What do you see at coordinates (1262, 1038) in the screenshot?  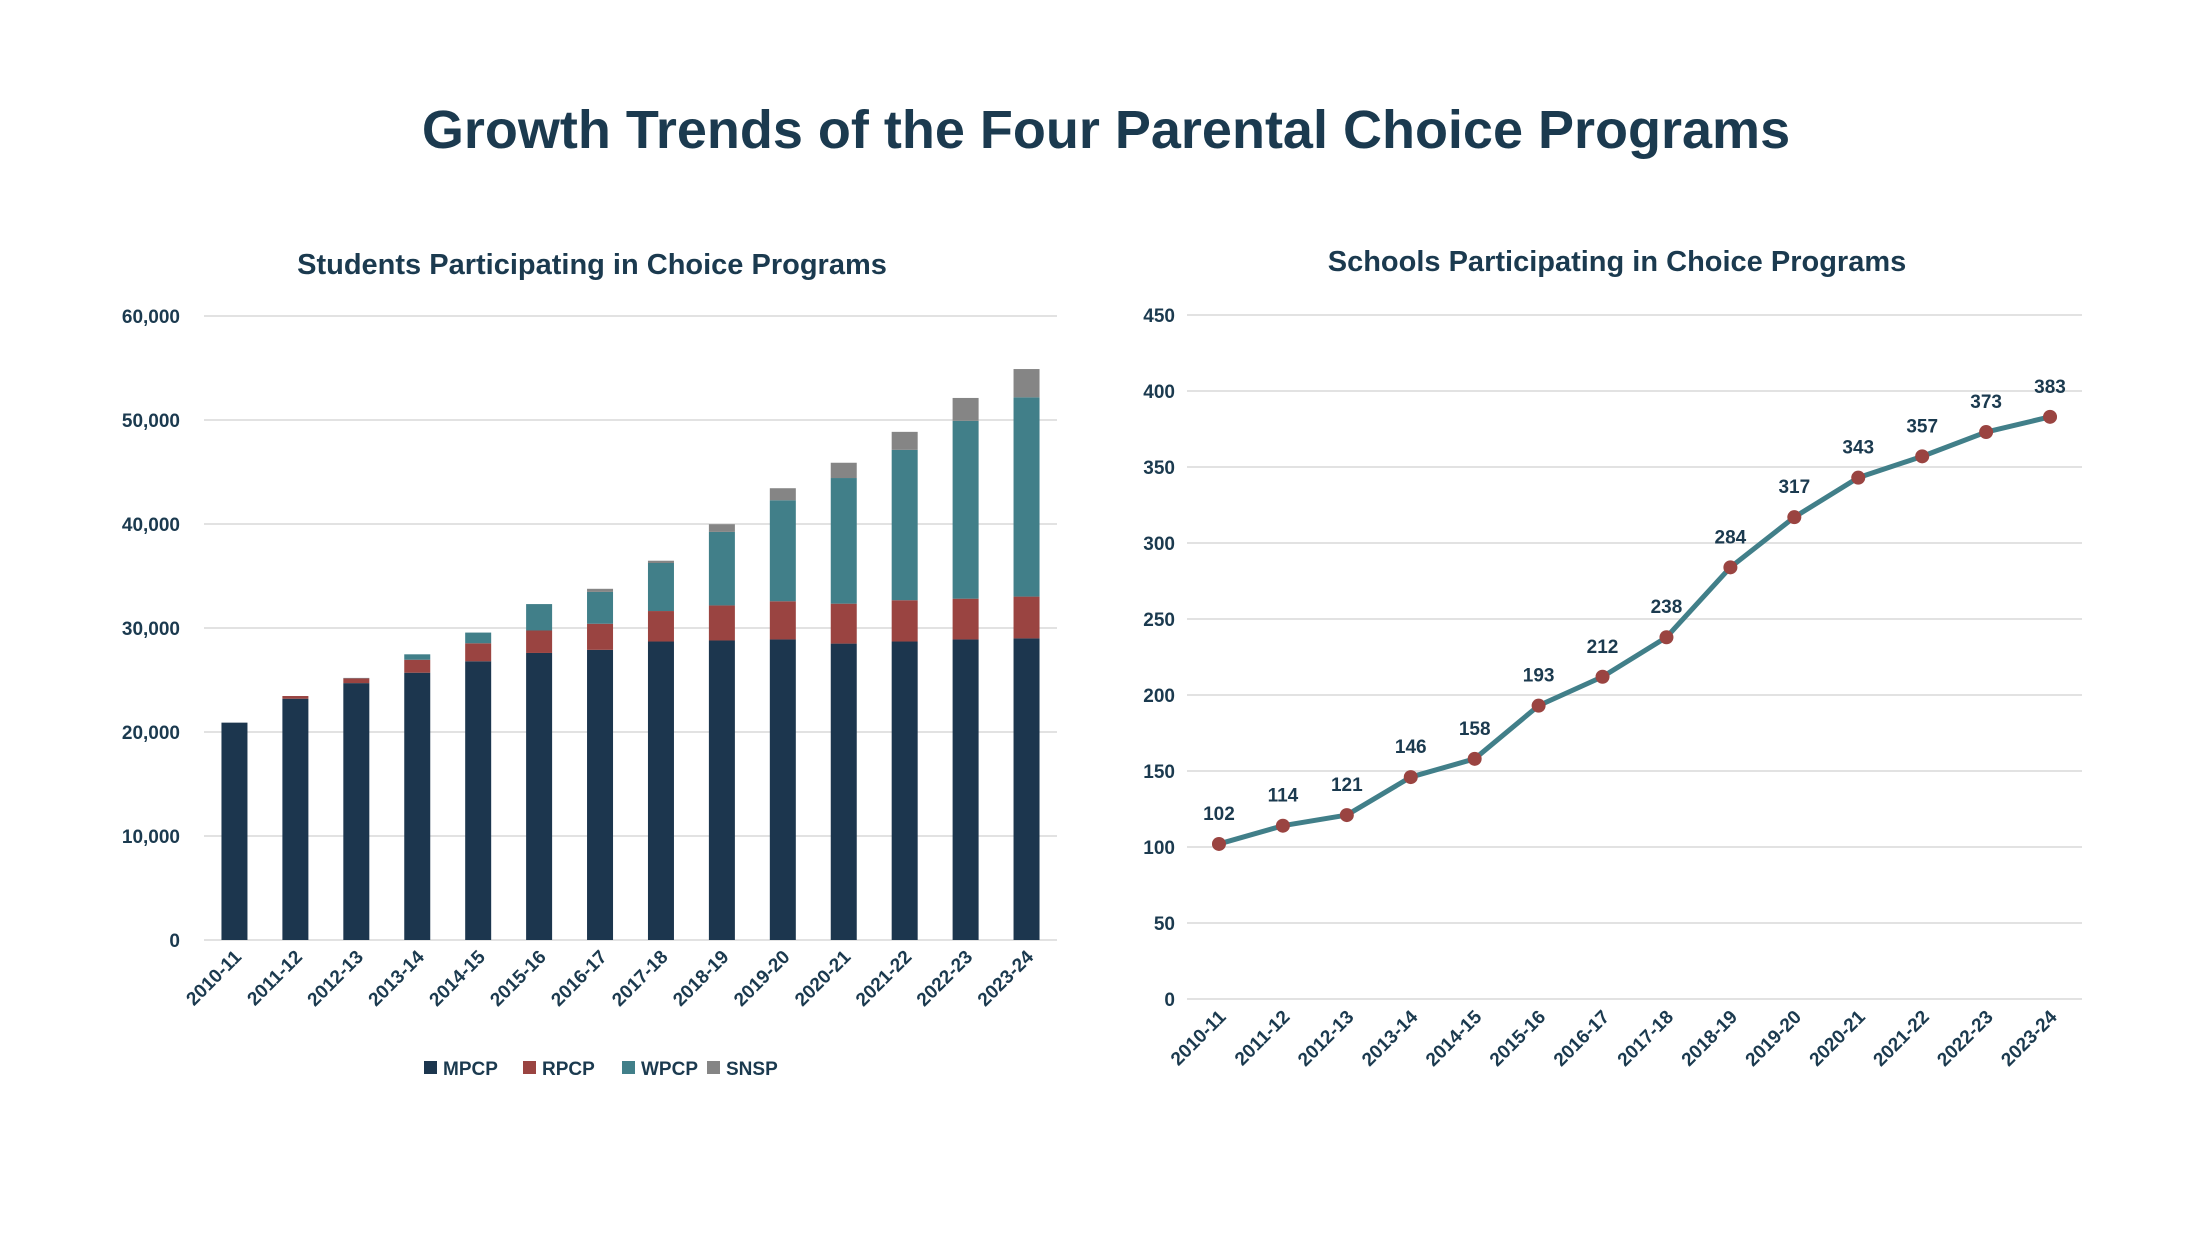 I see `x-tick-label: 2011-12` at bounding box center [1262, 1038].